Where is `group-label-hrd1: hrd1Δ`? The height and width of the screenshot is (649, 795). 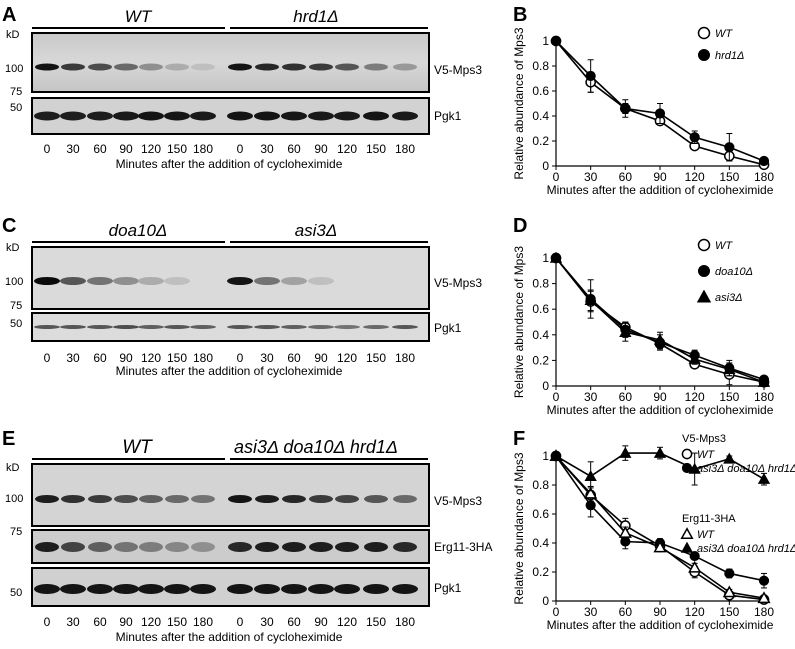 group-label-hrd1: hrd1Δ is located at coordinates (315, 16).